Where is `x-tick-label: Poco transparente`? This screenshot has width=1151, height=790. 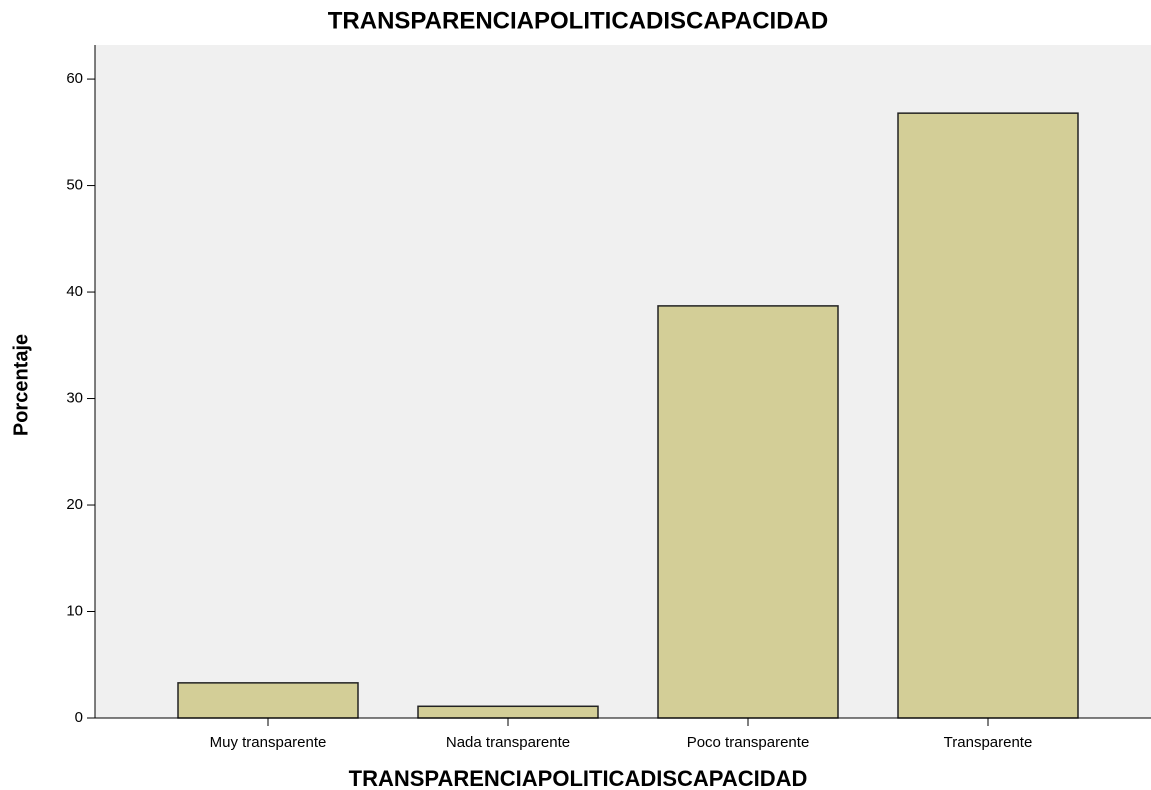 x-tick-label: Poco transparente is located at coordinates (748, 742).